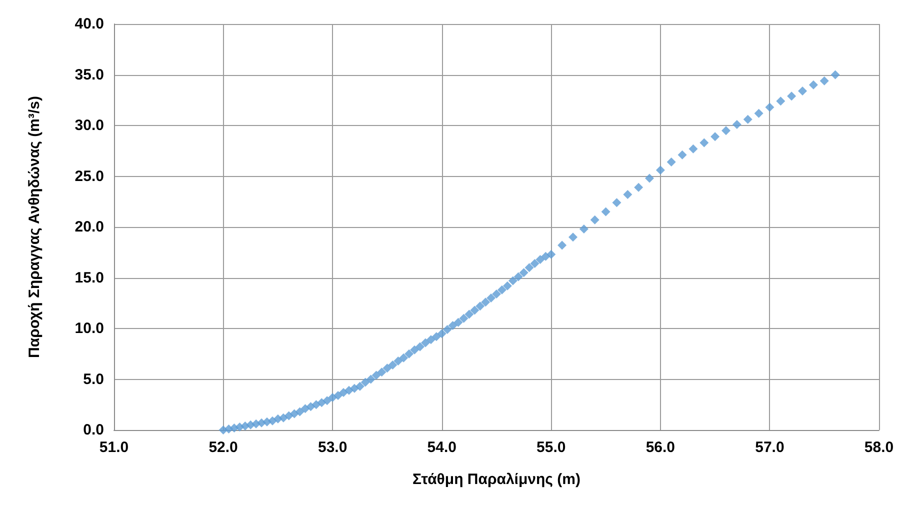 This screenshot has height=516, width=909. Describe the element at coordinates (114, 447) in the screenshot. I see `x-tick-label: 51.0` at that location.